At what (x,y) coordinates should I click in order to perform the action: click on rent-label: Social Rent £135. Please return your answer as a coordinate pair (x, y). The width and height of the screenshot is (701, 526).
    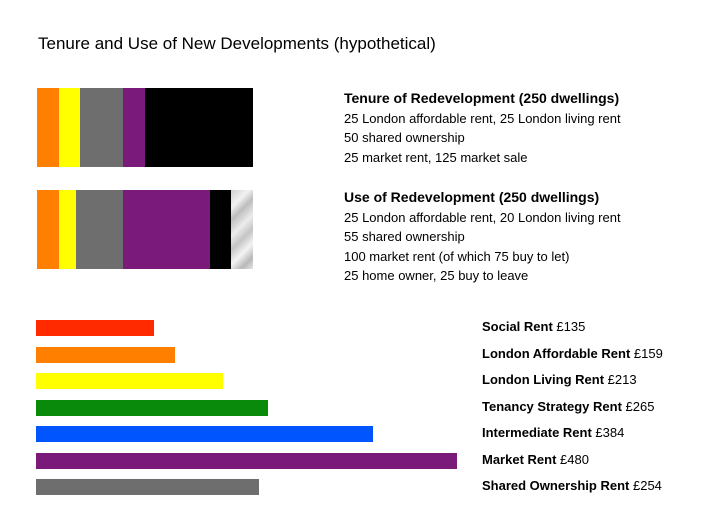
    Looking at the image, I should click on (533, 326).